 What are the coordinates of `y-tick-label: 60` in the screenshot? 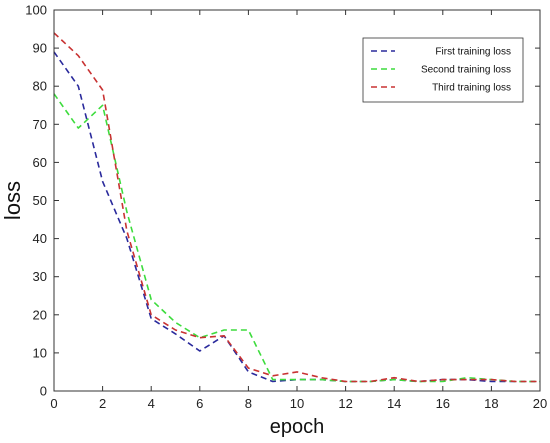 It's located at (40, 162).